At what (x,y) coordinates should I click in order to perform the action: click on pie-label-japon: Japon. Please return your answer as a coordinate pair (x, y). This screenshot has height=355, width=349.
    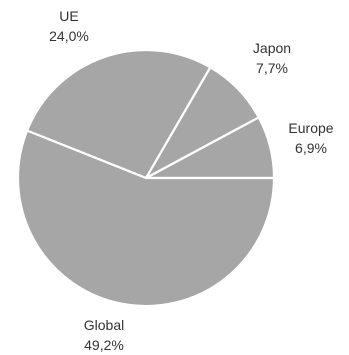
    Looking at the image, I should click on (272, 48).